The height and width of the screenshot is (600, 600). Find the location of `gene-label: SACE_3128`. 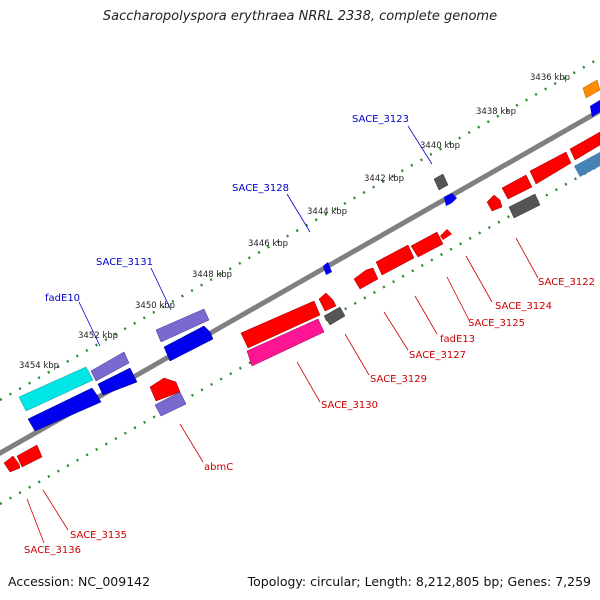

gene-label: SACE_3128 is located at coordinates (260, 188).